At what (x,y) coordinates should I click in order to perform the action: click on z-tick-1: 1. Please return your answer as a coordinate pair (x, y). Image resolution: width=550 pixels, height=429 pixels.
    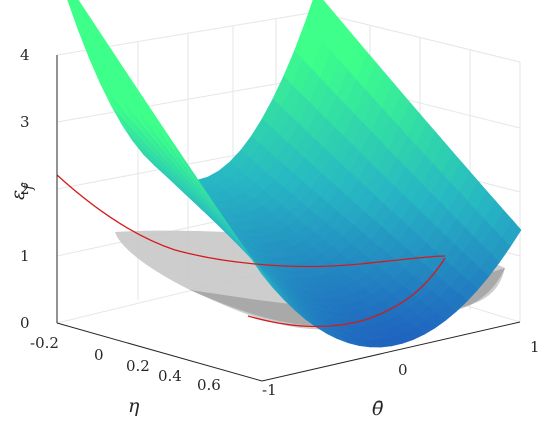
    Looking at the image, I should click on (25, 256).